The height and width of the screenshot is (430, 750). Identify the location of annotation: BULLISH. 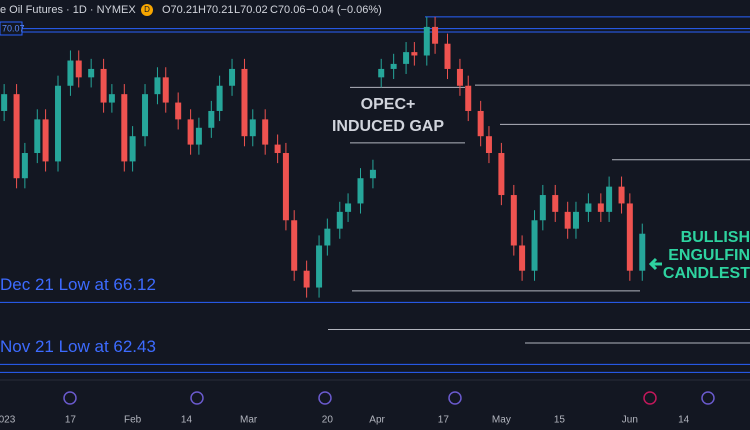
(715, 237).